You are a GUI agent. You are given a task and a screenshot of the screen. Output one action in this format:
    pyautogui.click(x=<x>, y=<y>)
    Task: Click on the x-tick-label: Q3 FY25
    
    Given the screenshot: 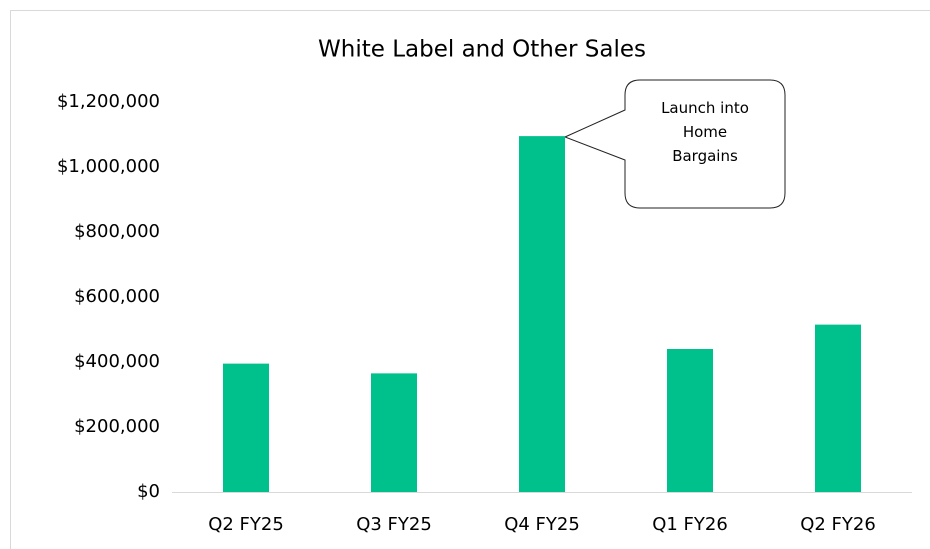 What is the action you would take?
    pyautogui.click(x=394, y=524)
    